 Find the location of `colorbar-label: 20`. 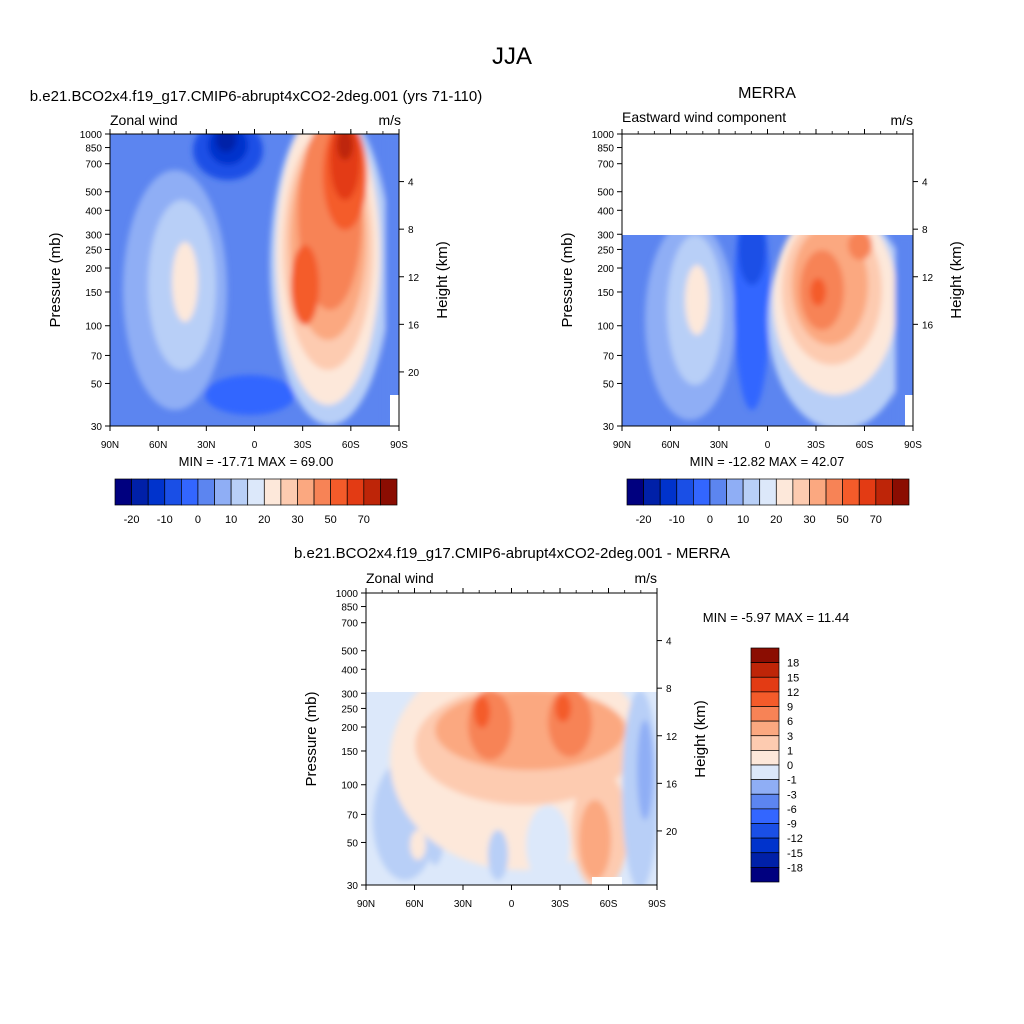

colorbar-label: 20 is located at coordinates (264, 520).